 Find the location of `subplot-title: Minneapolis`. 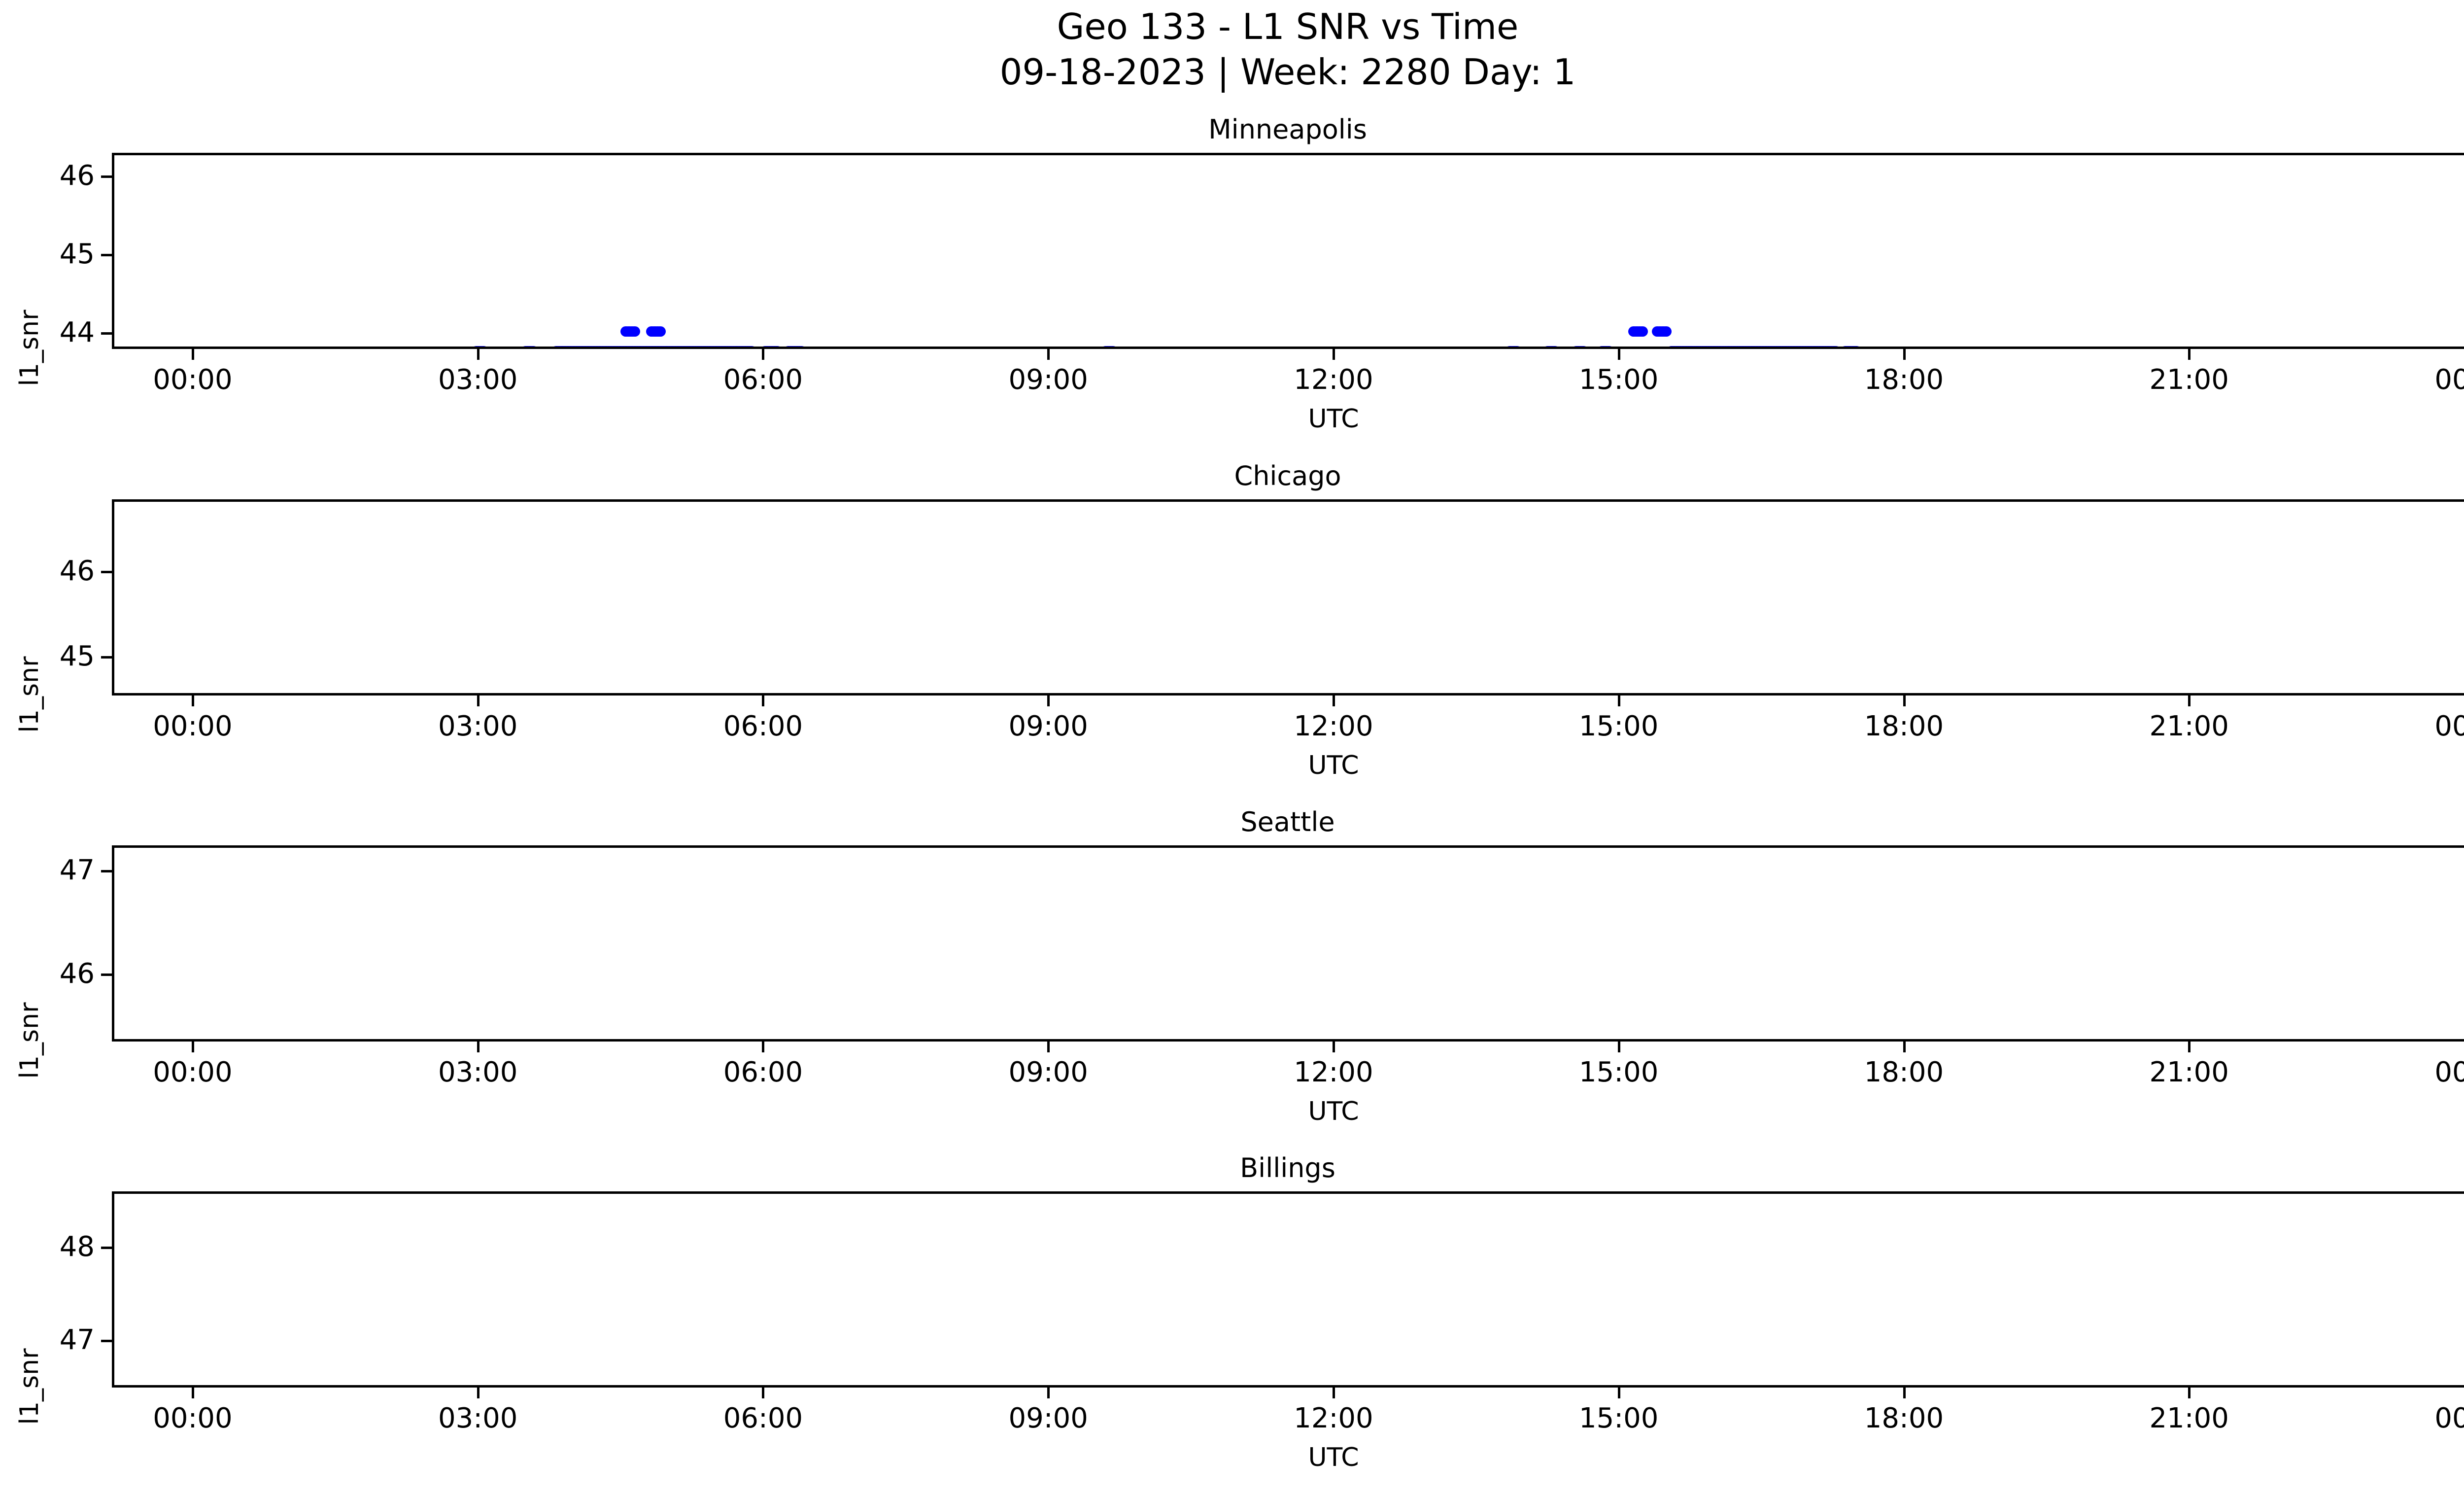

subplot-title: Minneapolis is located at coordinates (1287, 129).